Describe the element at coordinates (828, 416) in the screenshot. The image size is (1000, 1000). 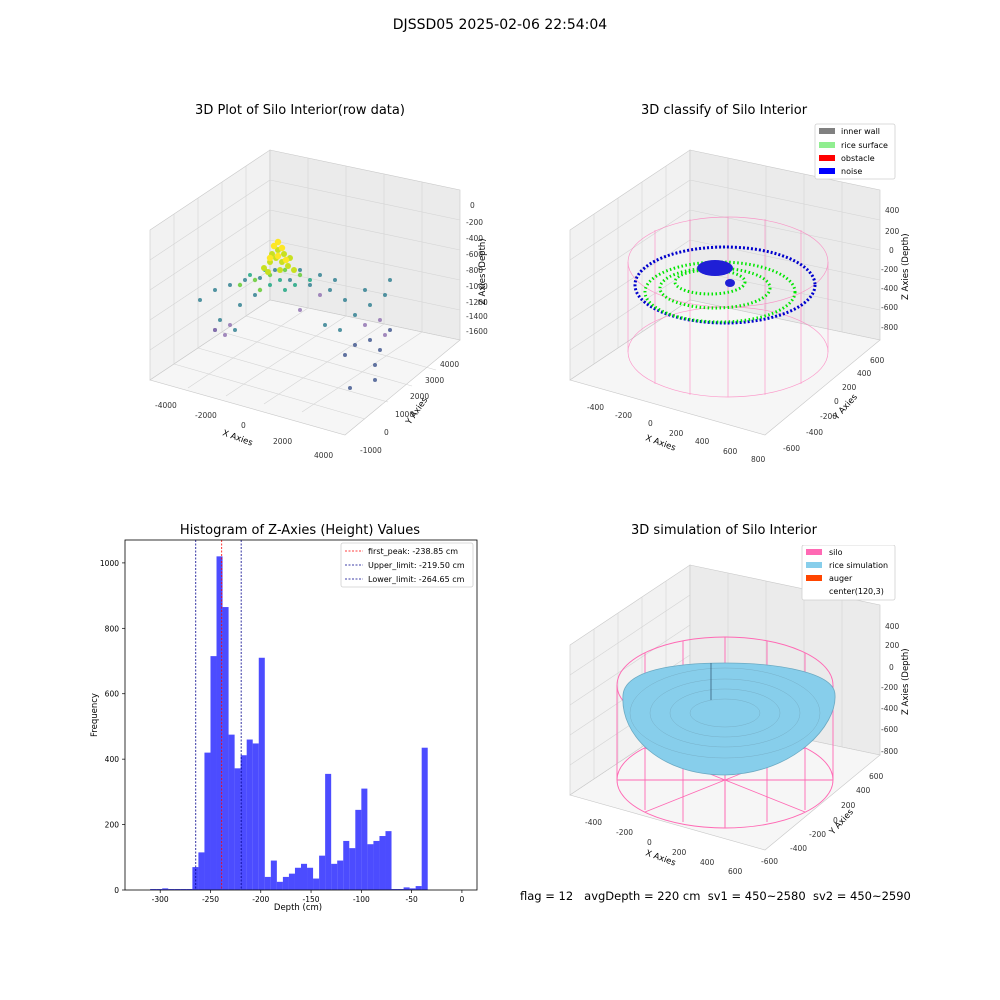
I see `panel2-ytick: -200` at that location.